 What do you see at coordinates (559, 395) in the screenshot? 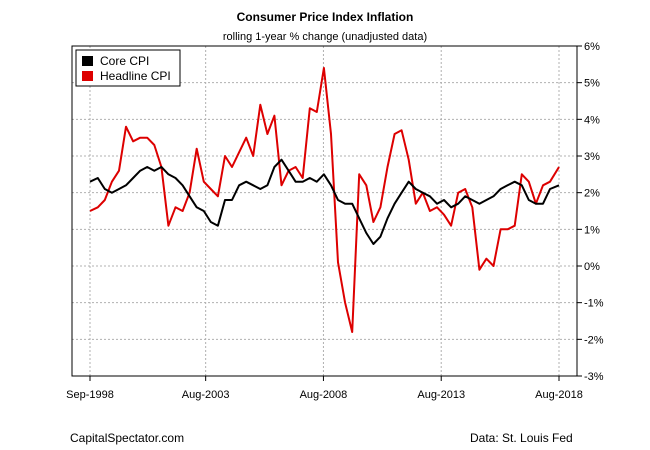
I see `x-tick-label: Aug-2018` at bounding box center [559, 395].